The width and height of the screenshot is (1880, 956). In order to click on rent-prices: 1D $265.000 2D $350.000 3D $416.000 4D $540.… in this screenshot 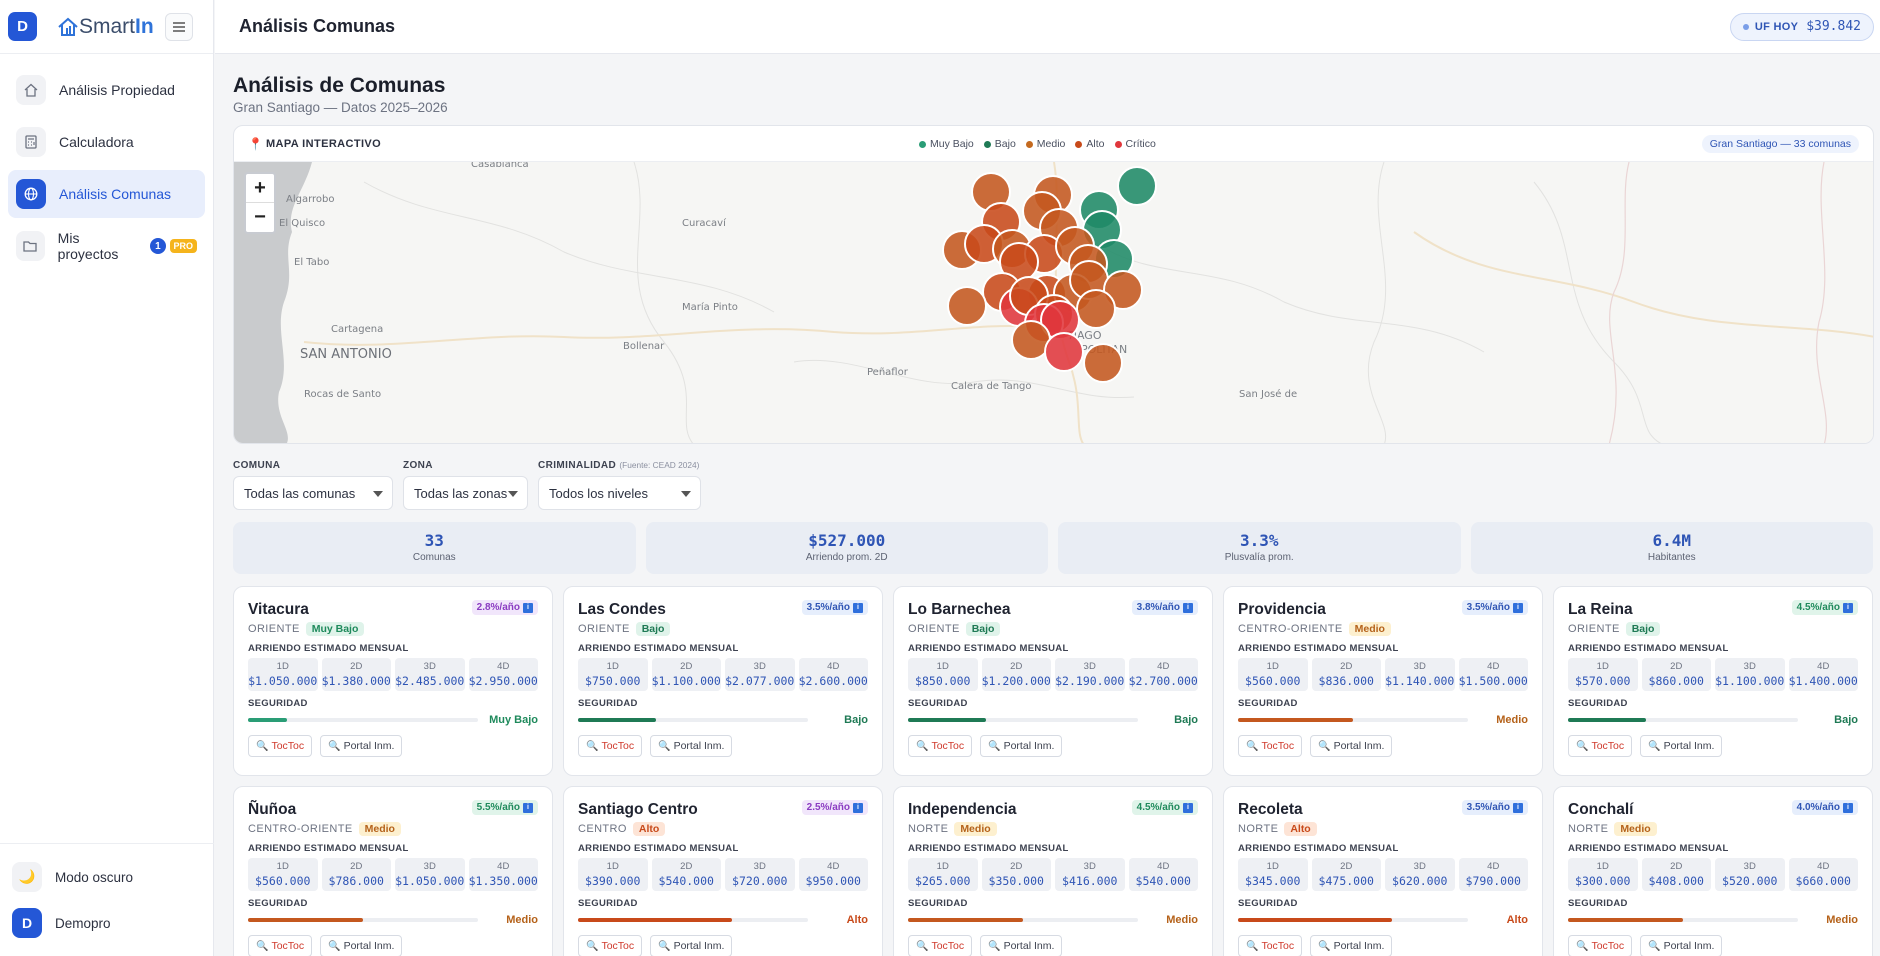, I will do `click(1053, 874)`.